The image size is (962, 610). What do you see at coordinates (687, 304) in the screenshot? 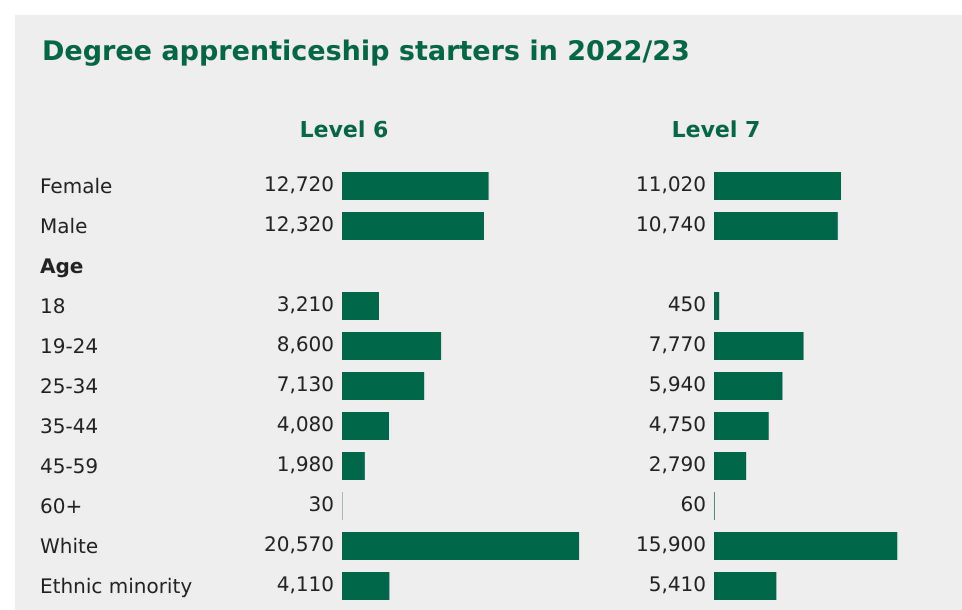
I see `data-label: 450` at bounding box center [687, 304].